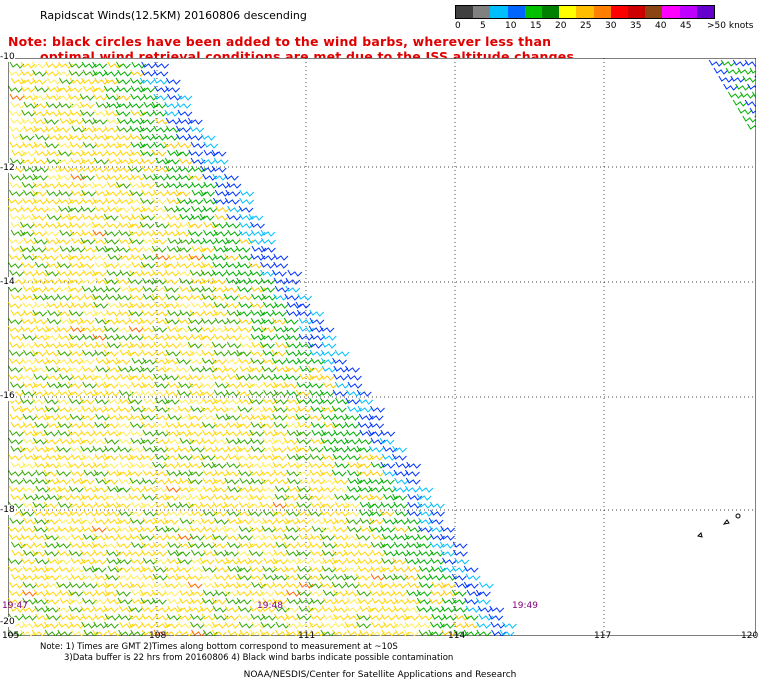 This screenshot has width=760, height=688. What do you see at coordinates (536, 26) in the screenshot?
I see `legend-label: 15` at bounding box center [536, 26].